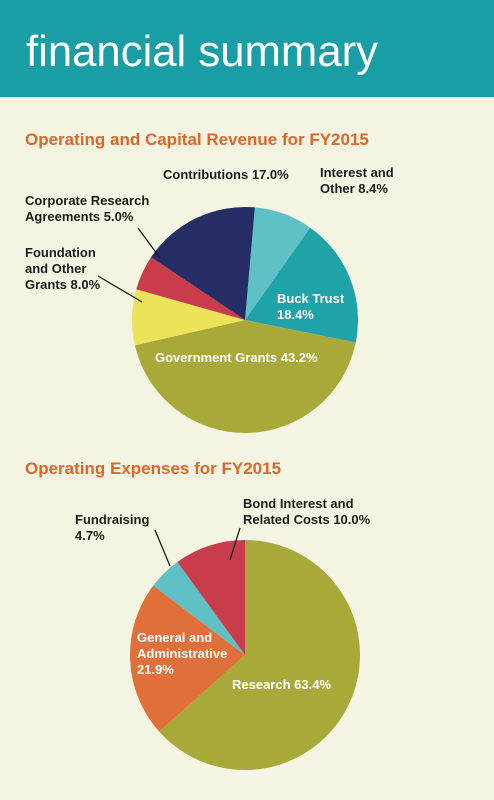 This screenshot has width=494, height=800. I want to click on header-band, so click(247, 48).